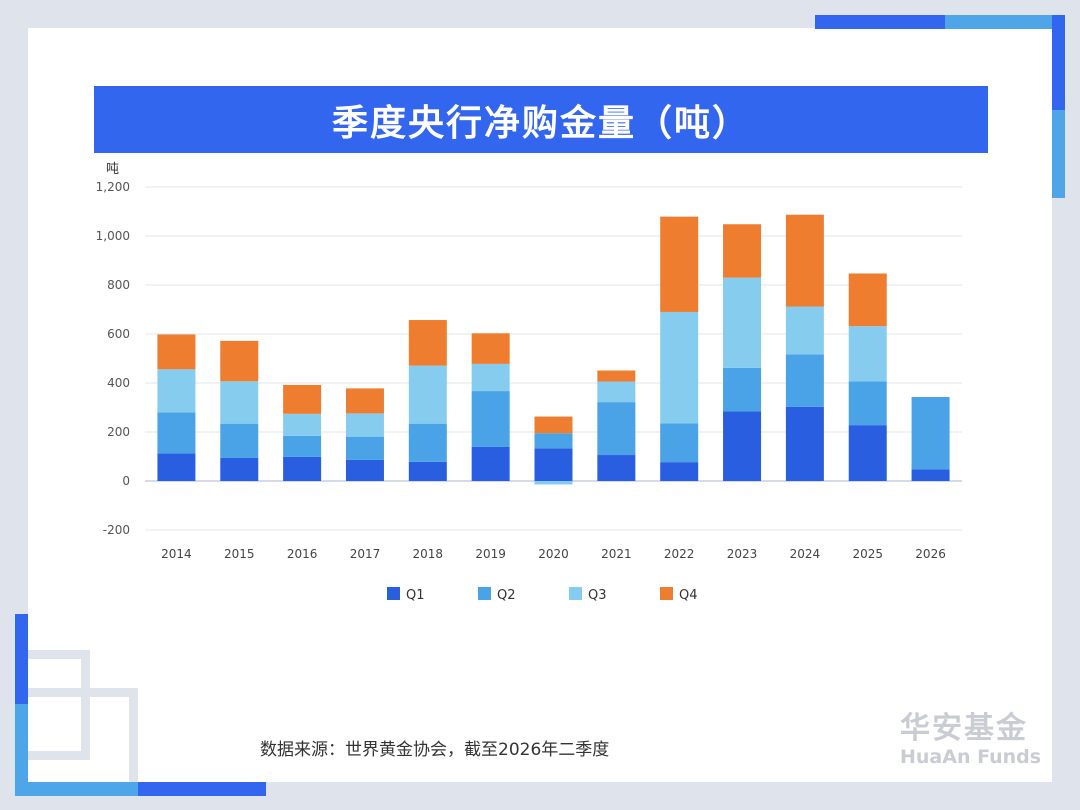 This screenshot has height=810, width=1080. What do you see at coordinates (202, 789) in the screenshot?
I see `bottom-accent-bar-dark` at bounding box center [202, 789].